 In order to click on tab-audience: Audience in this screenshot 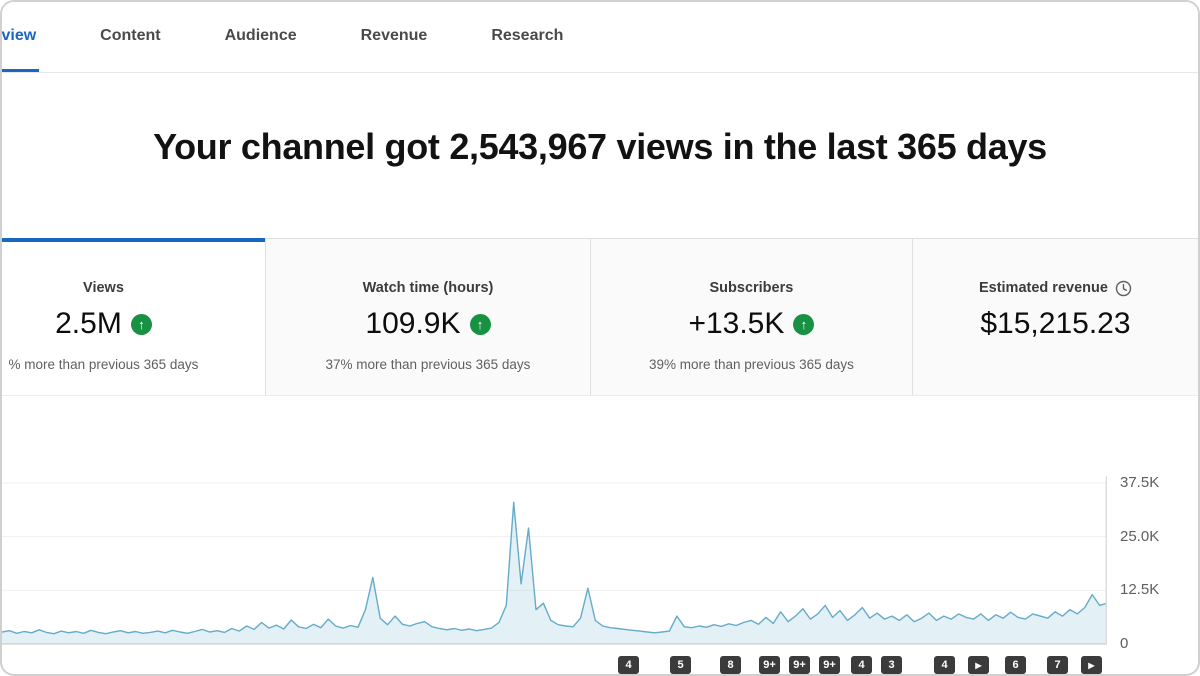, I will do `click(261, 37)`.